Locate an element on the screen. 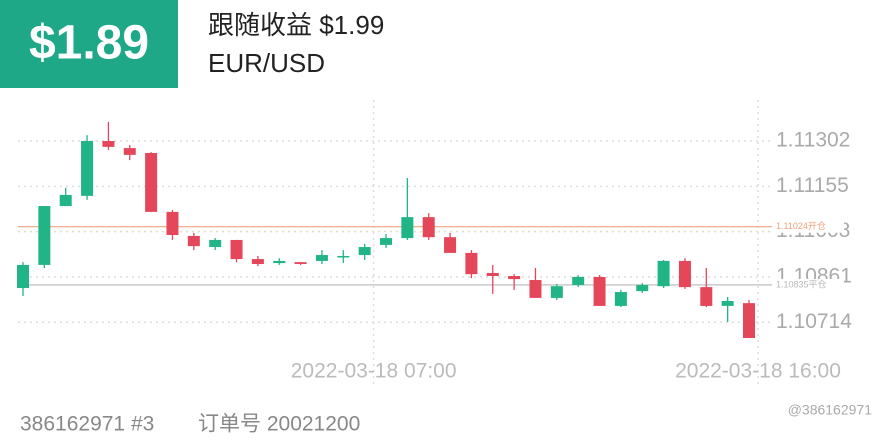  reference-label: 1.11024开仓 is located at coordinates (801, 225).